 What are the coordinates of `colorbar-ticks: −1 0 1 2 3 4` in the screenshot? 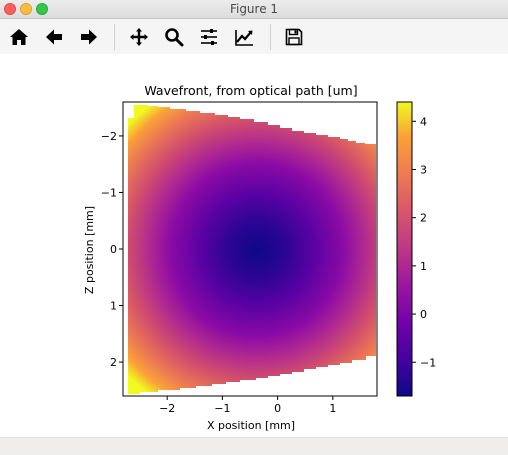 It's located at (424, 242).